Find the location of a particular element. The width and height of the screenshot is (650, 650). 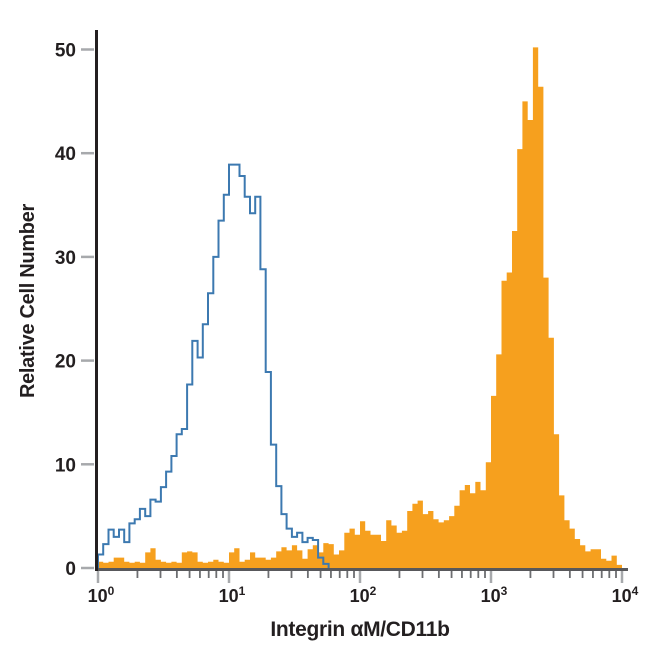

y-axis-line is located at coordinates (96, 300).